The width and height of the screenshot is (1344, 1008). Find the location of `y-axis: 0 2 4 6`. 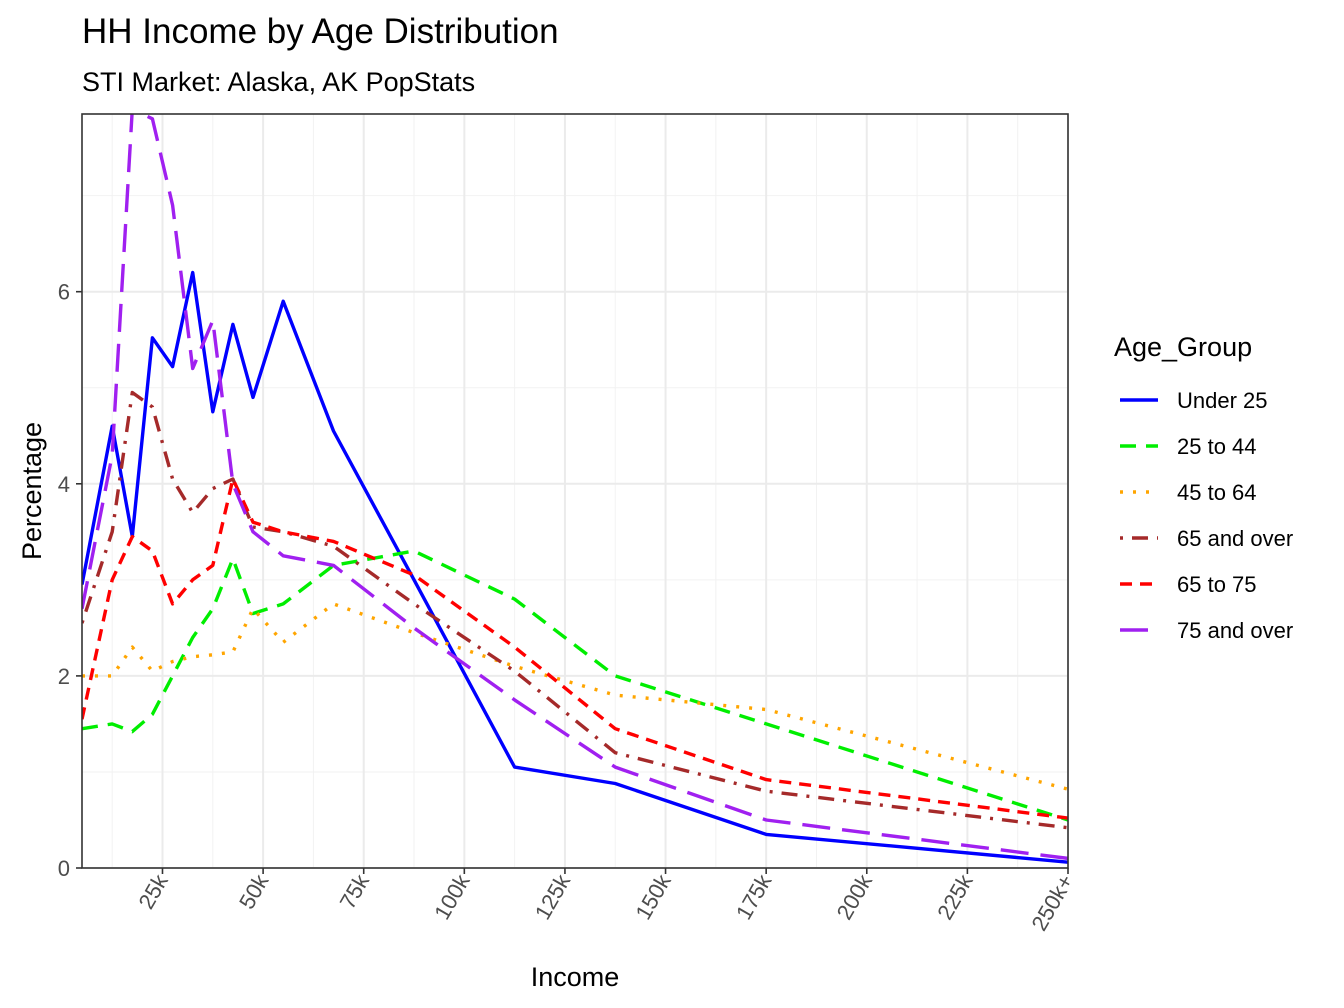

y-axis: 0 2 4 6 is located at coordinates (70, 580).